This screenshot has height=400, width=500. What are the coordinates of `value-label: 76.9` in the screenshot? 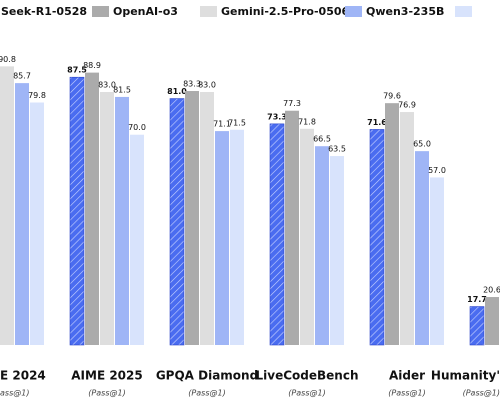 It's located at (407, 105).